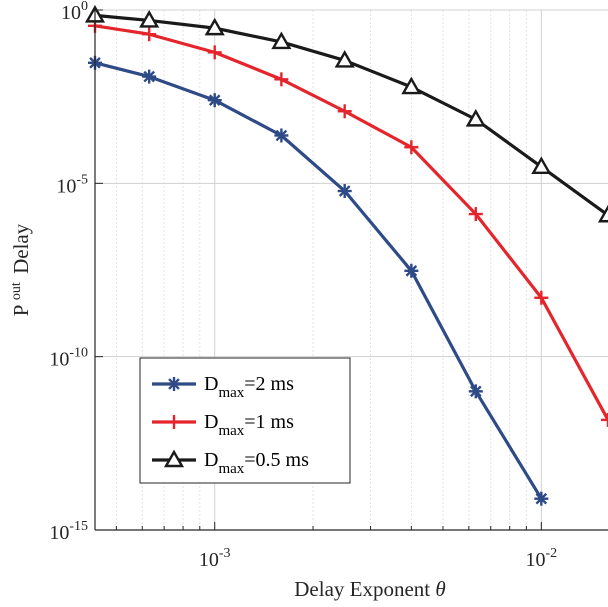 Image resolution: width=608 pixels, height=607 pixels. What do you see at coordinates (440, 589) in the screenshot?
I see `x-axis-symbol: θ` at bounding box center [440, 589].